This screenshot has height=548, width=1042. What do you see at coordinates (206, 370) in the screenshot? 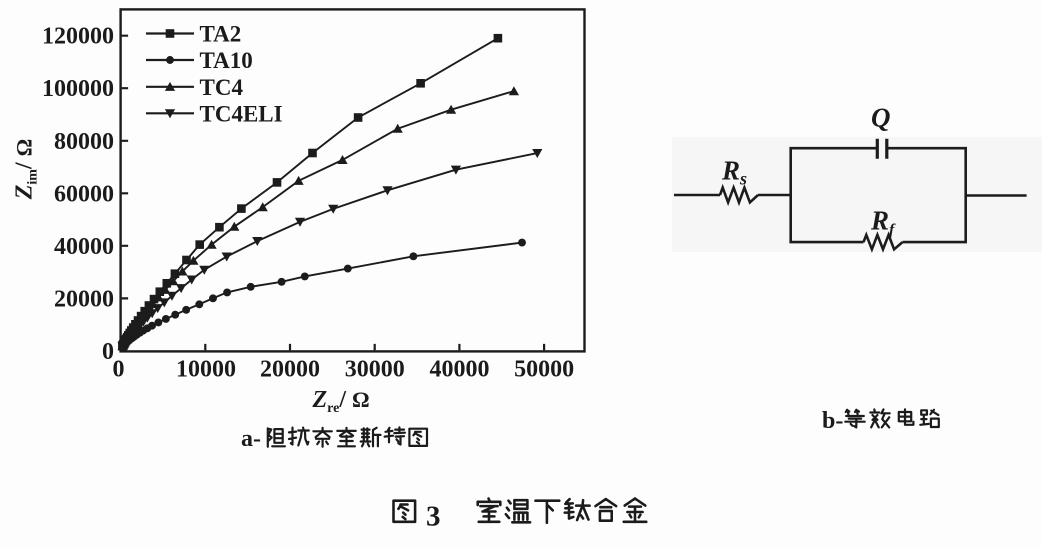
I see `svg-text: 10000` at bounding box center [206, 370].